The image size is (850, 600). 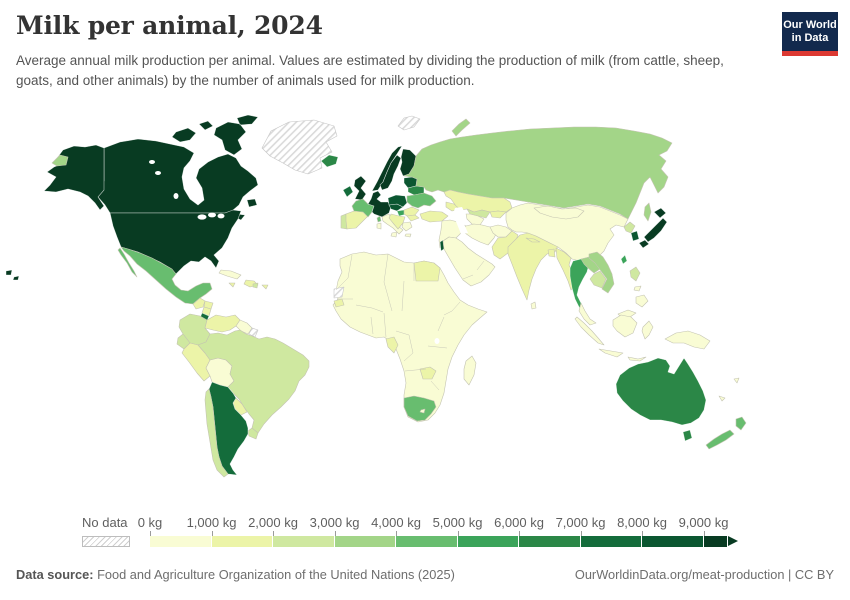 What do you see at coordinates (174, 167) in the screenshot?
I see `country-canada` at bounding box center [174, 167].